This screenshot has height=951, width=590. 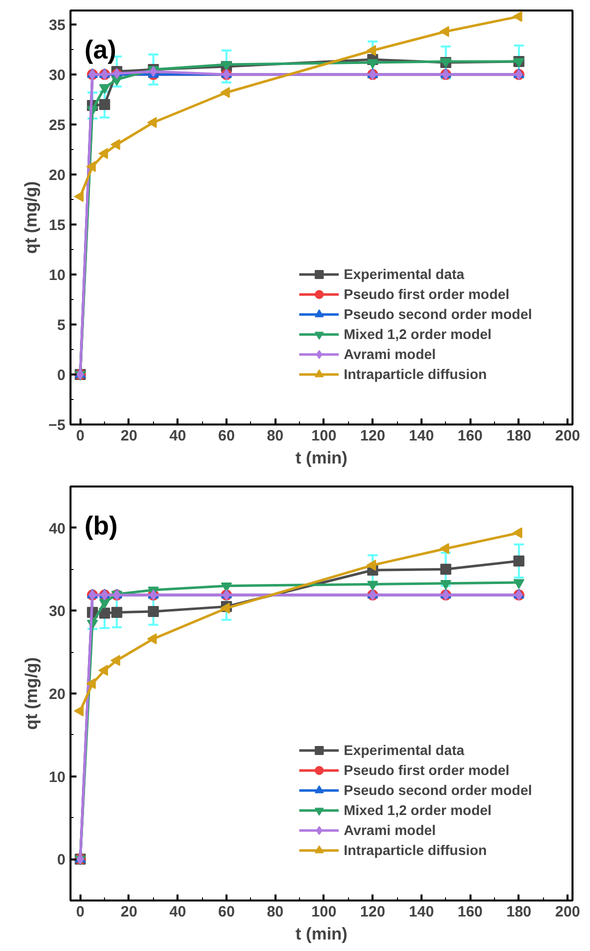 What do you see at coordinates (57, 25) in the screenshot?
I see `y-tick-label: 35` at bounding box center [57, 25].